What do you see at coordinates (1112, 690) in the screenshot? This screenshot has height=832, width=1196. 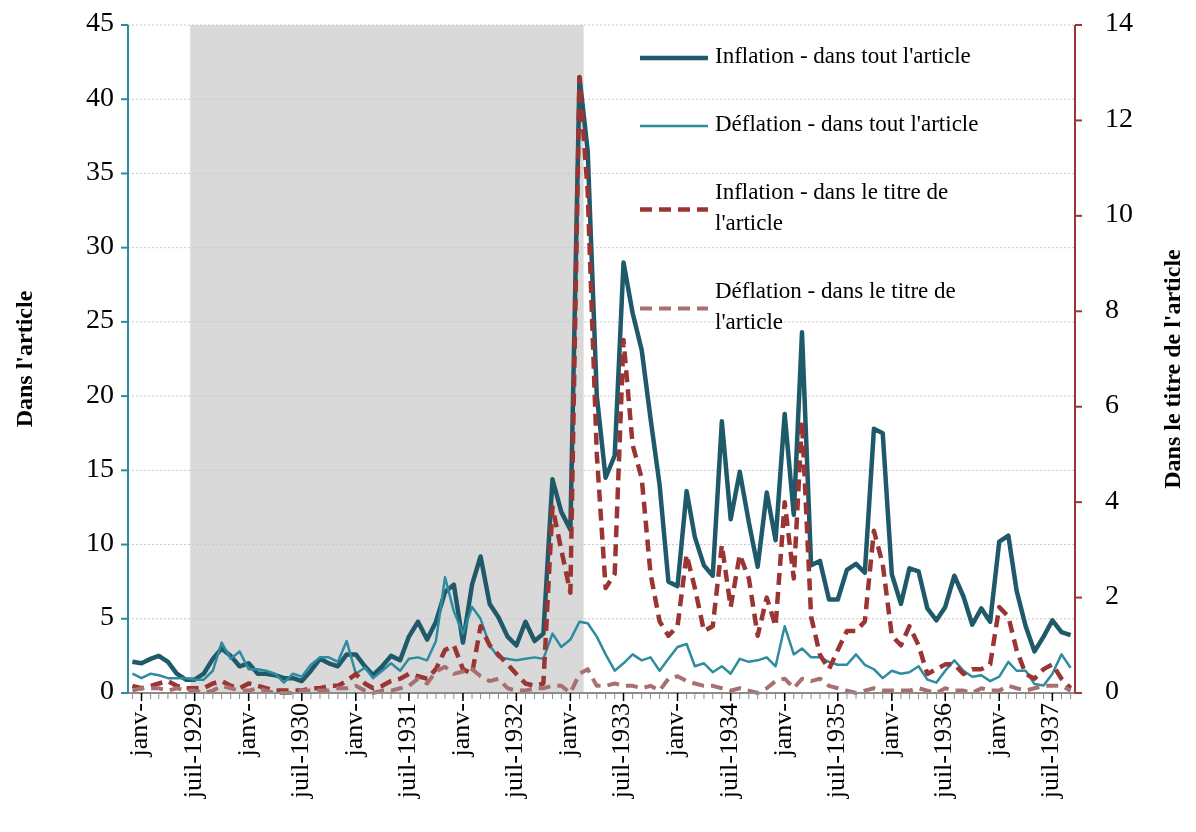 I see `y2-tick-label: 0` at bounding box center [1112, 690].